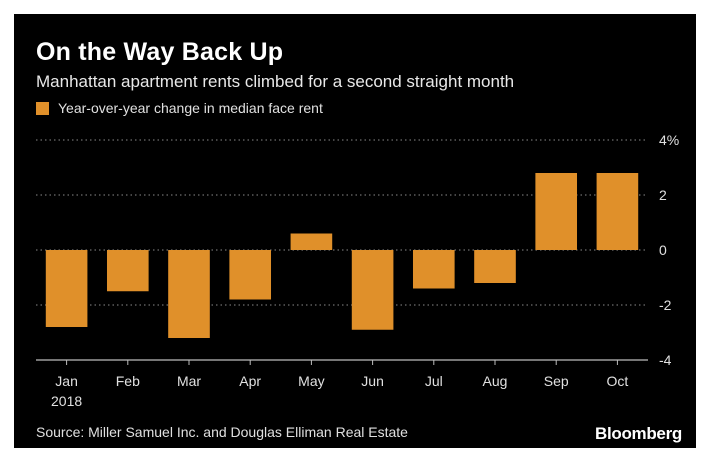 This screenshot has width=711, height=462. I want to click on x-tick-label: Jul, so click(434, 381).